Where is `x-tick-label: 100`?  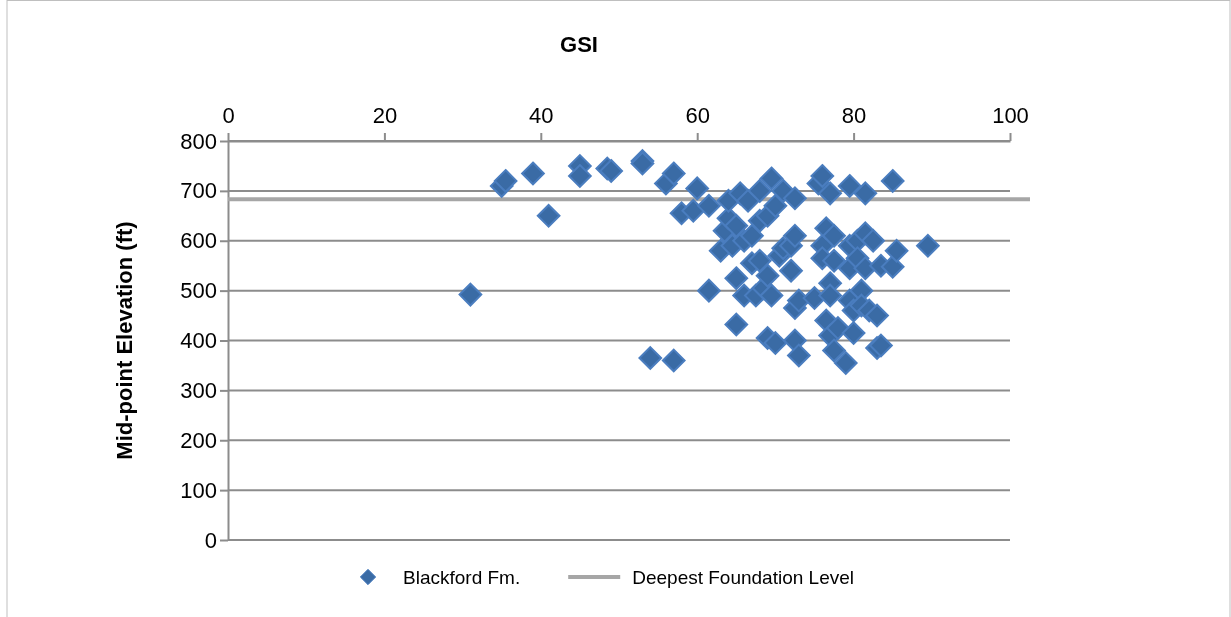
x-tick-label: 100 is located at coordinates (1010, 116).